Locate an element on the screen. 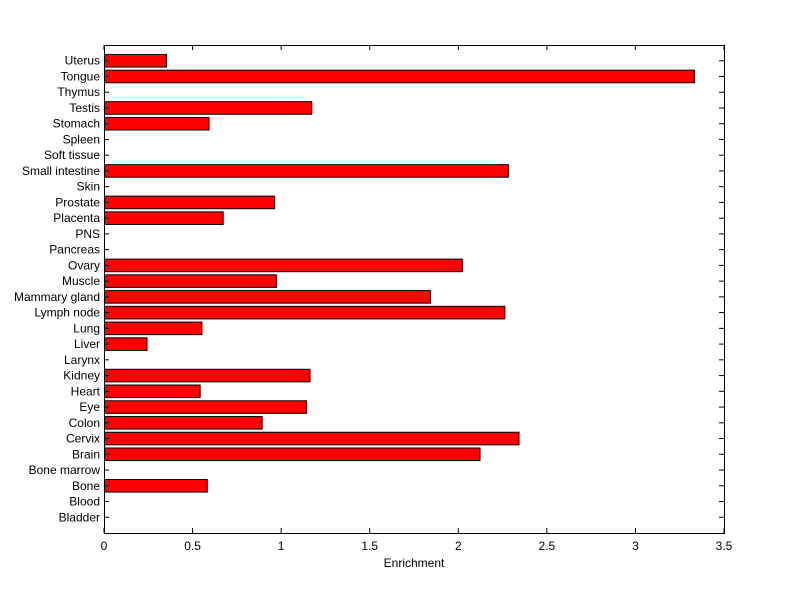 Image resolution: width=800 pixels, height=599 pixels. category-label-brain: Brain is located at coordinates (86, 454).